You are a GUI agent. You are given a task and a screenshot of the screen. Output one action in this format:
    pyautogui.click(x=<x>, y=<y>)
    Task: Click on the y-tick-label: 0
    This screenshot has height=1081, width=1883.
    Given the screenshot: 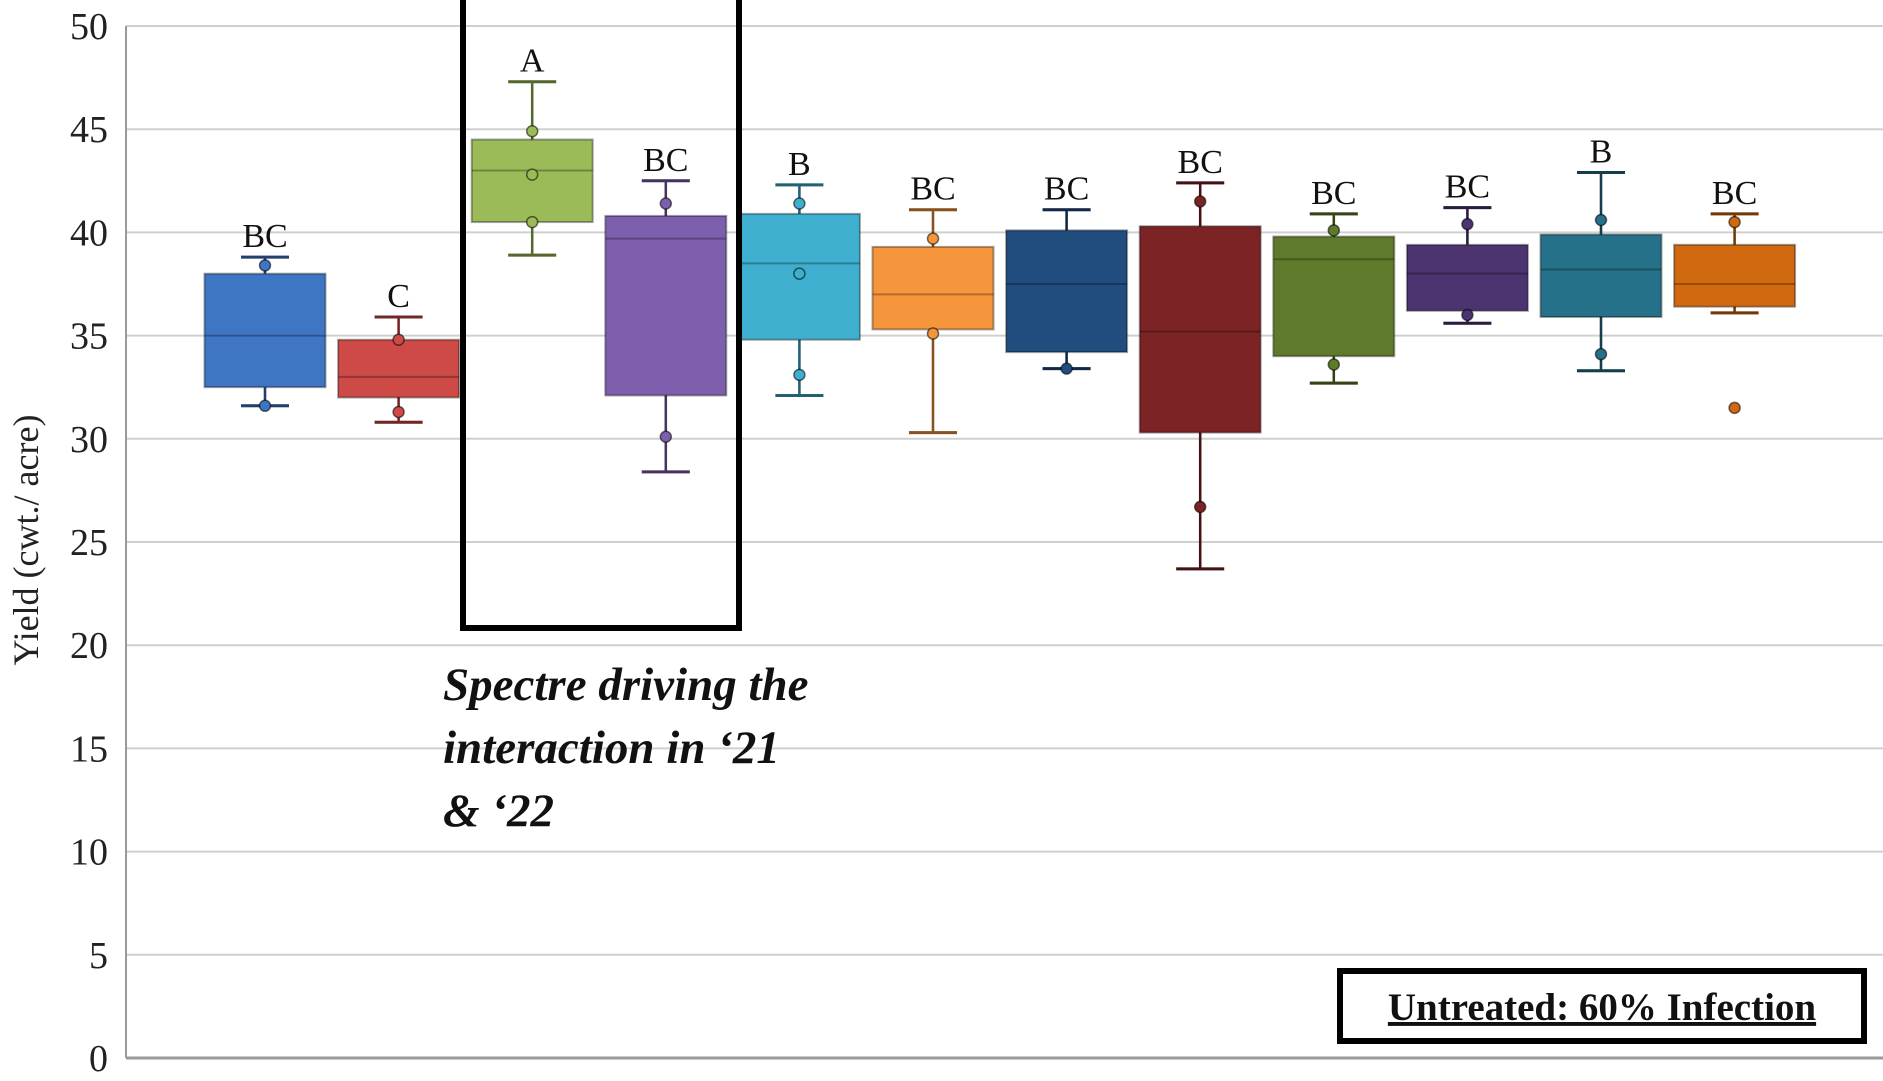 What is the action you would take?
    pyautogui.click(x=98, y=1059)
    